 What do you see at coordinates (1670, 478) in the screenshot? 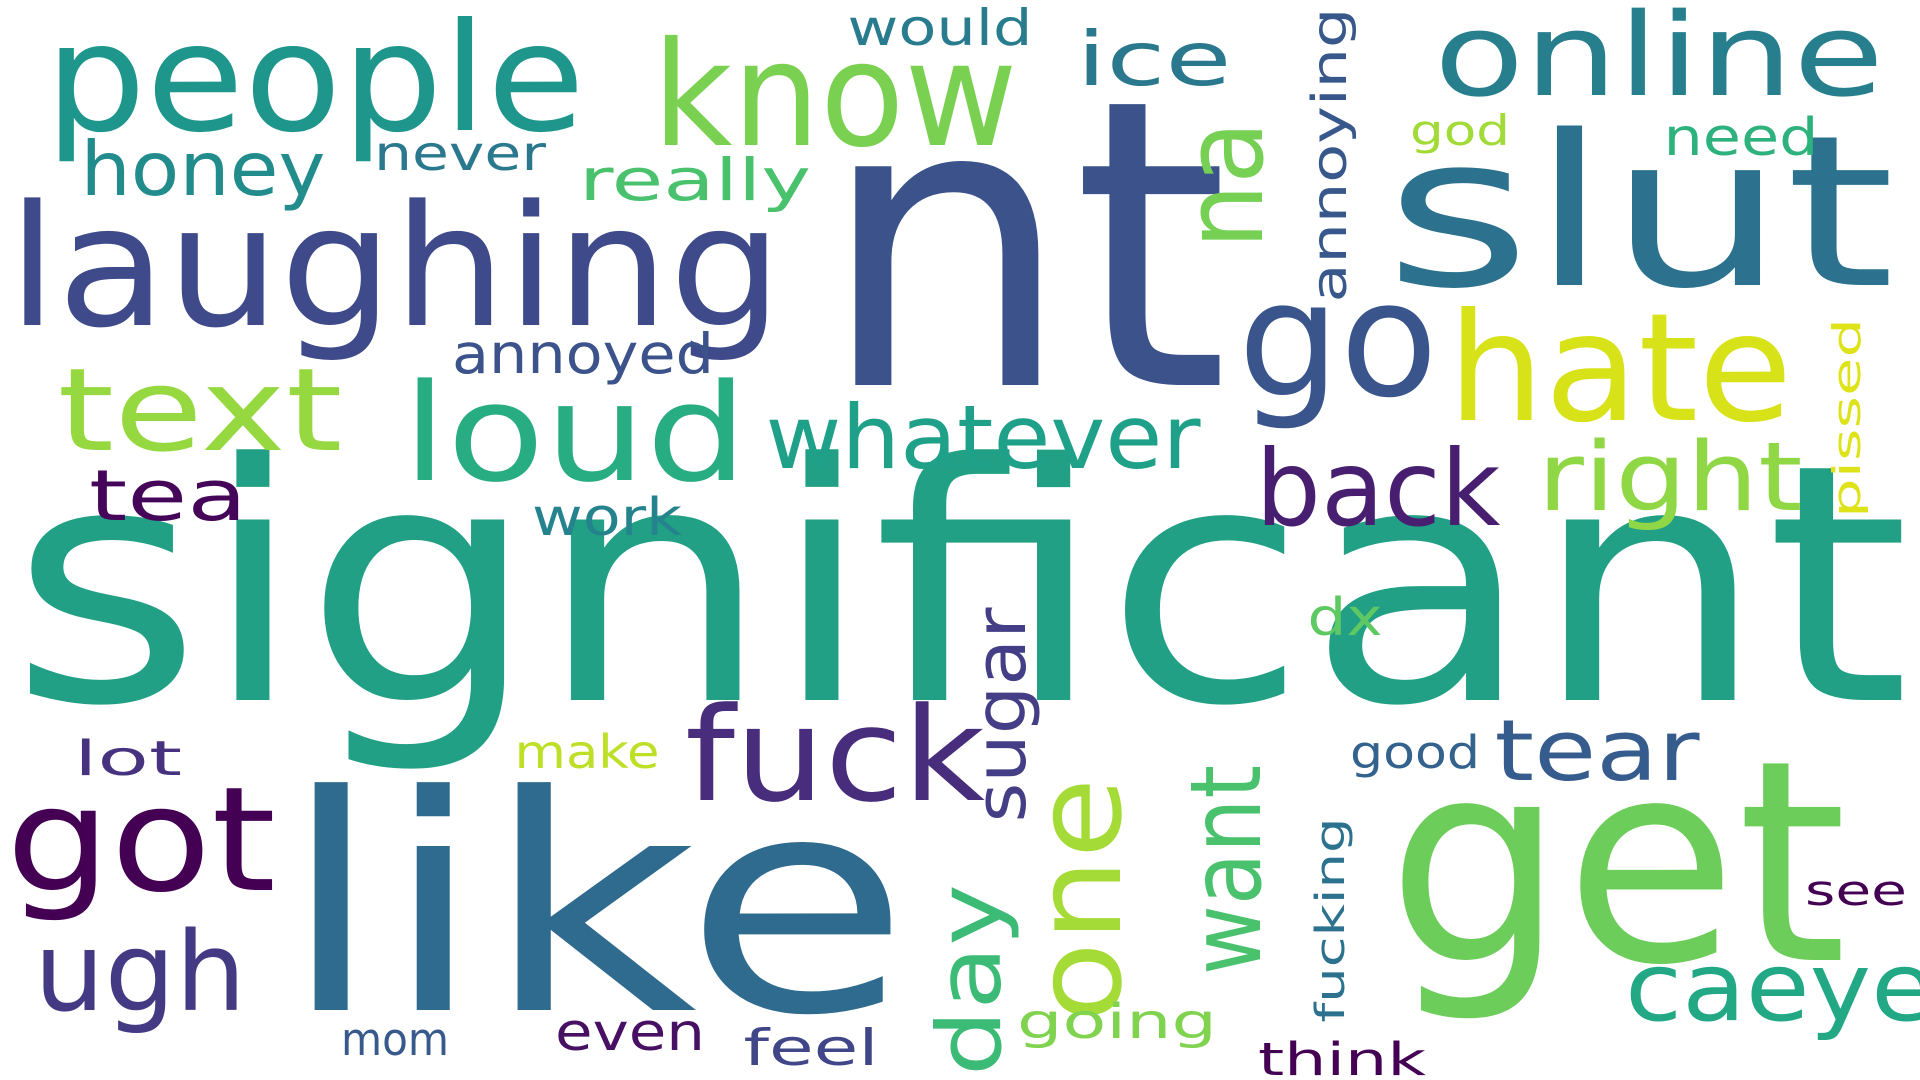
I see `word-right: right` at bounding box center [1670, 478].